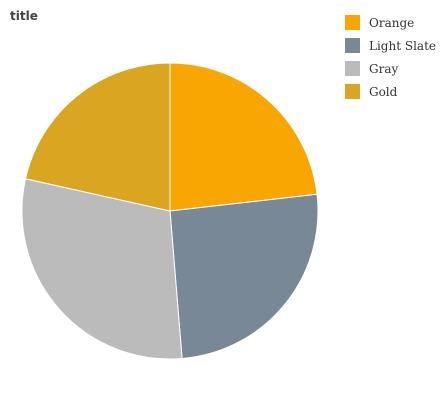 This screenshot has height=400, width=447. What do you see at coordinates (383, 91) in the screenshot?
I see `legend-label-gold: Gold` at bounding box center [383, 91].